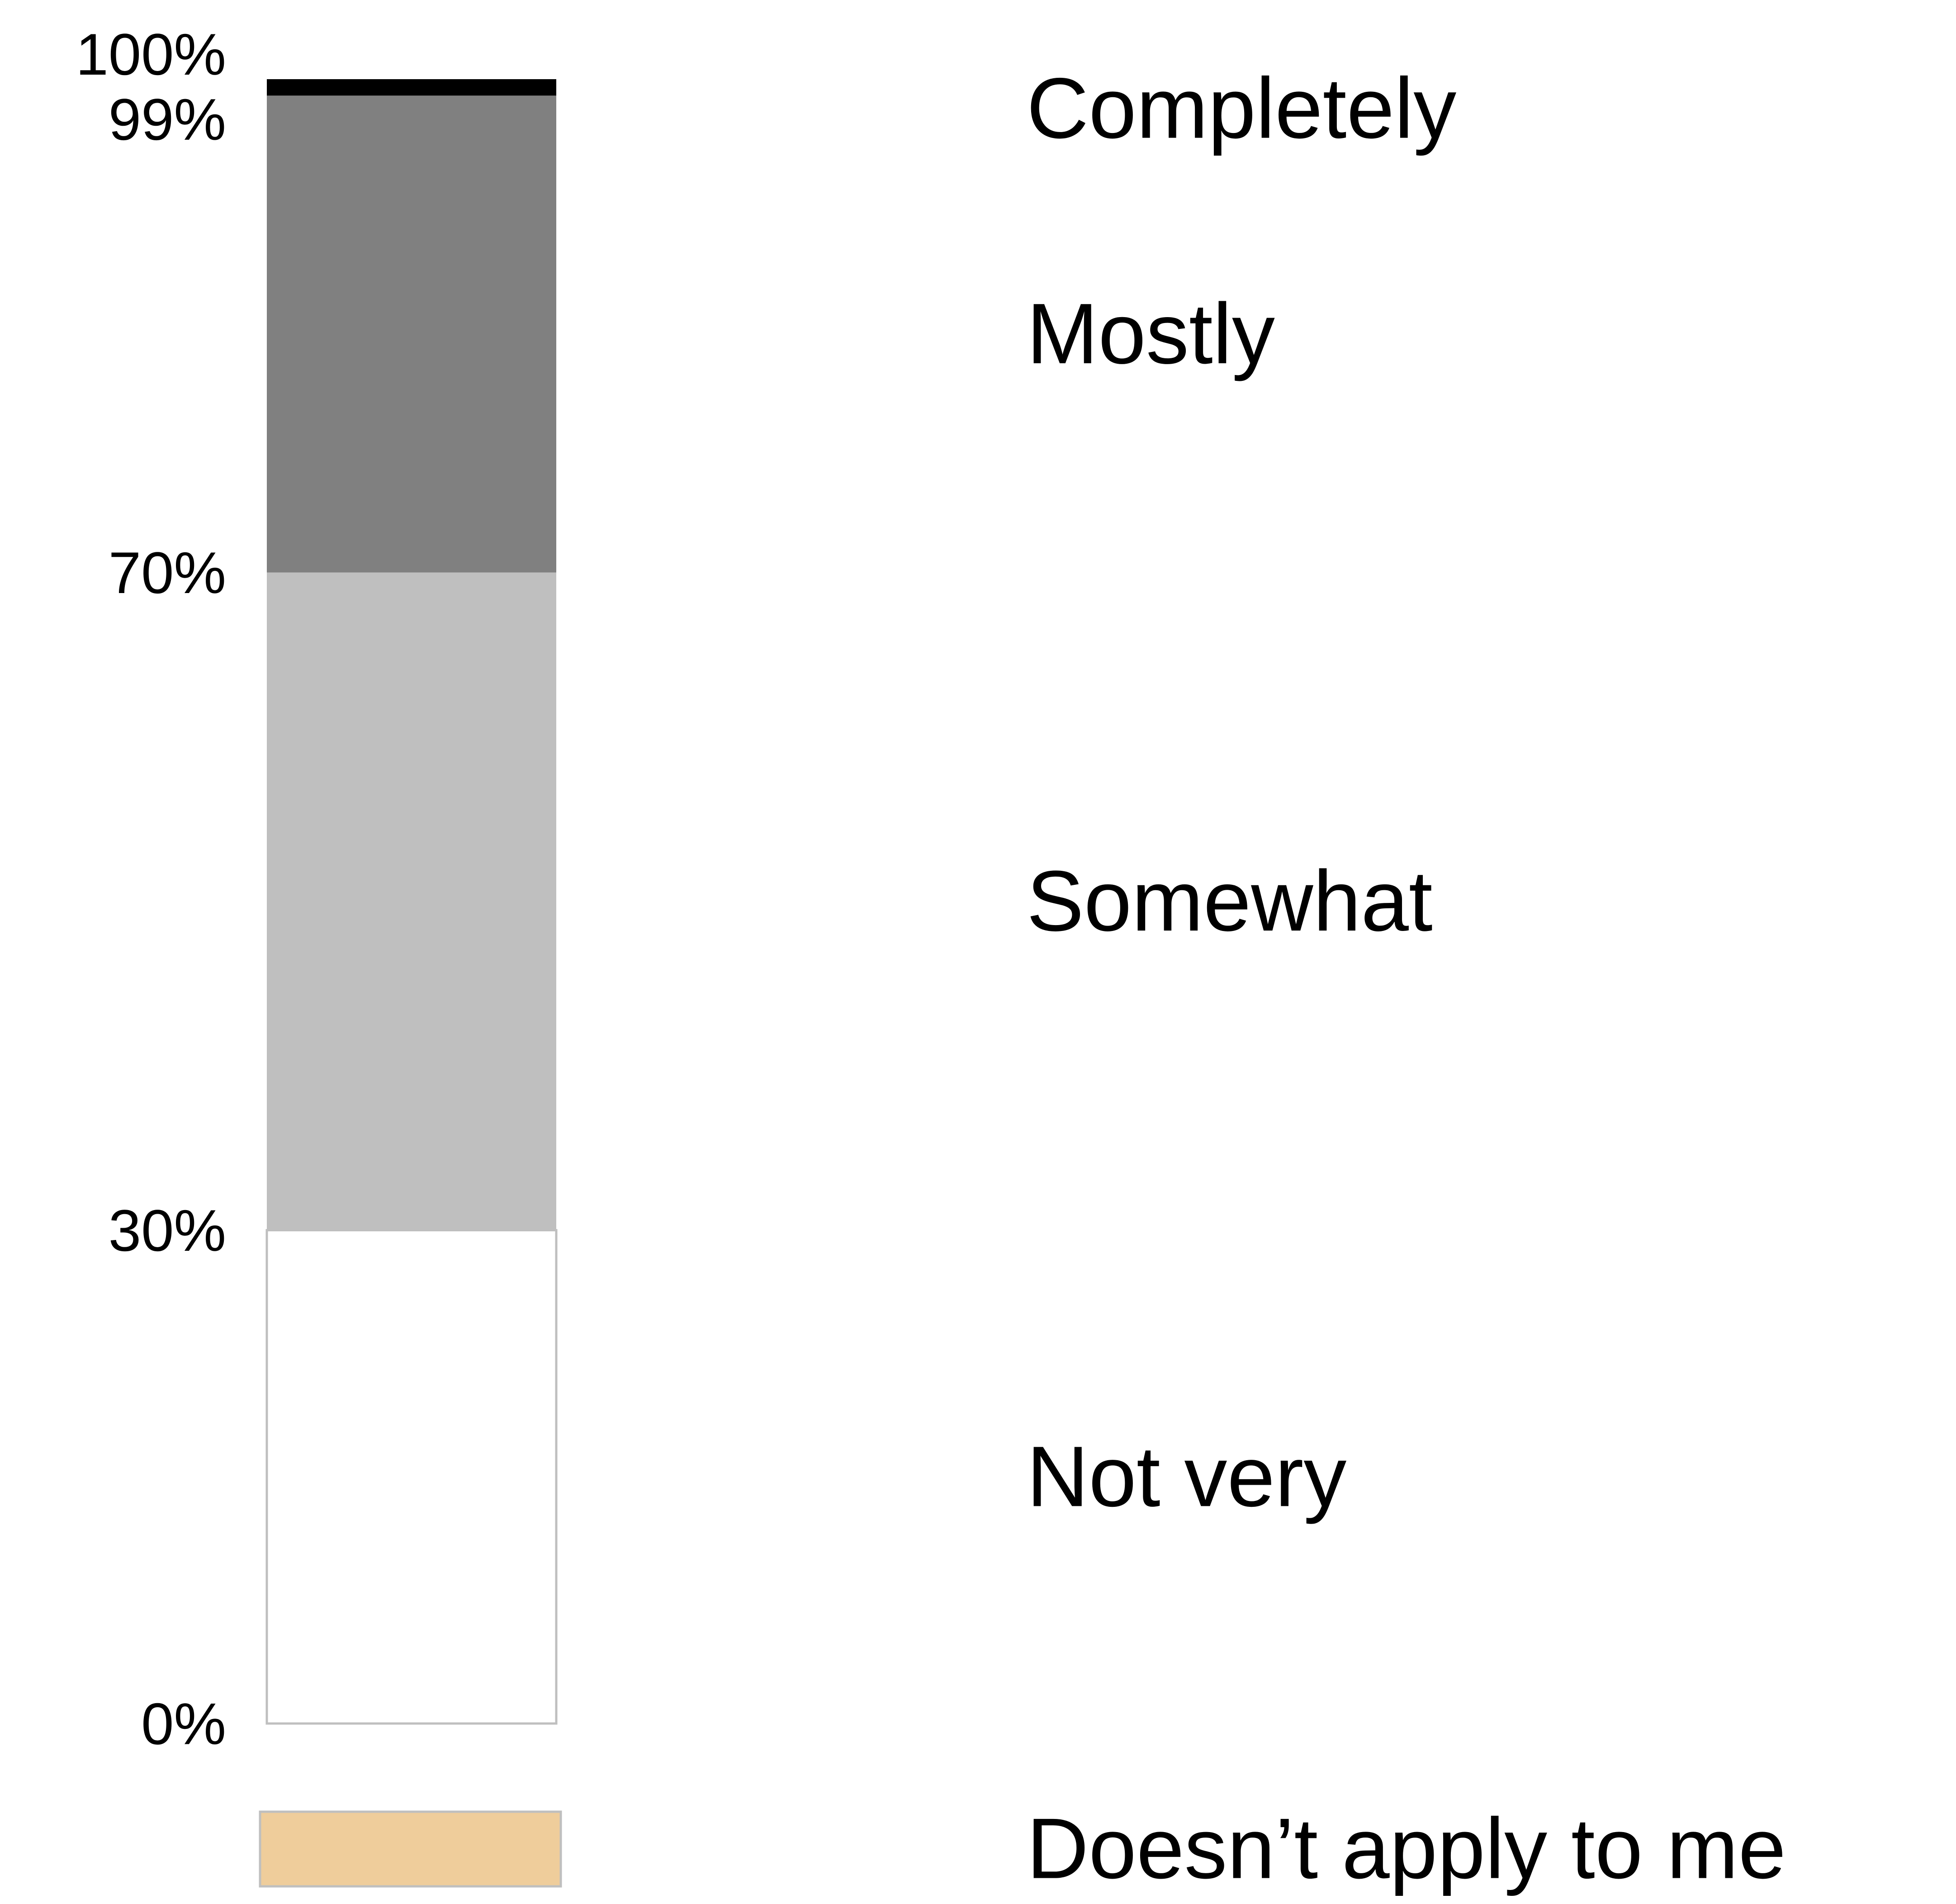 This screenshot has height=1904, width=1956. I want to click on legend-label-not-very: Not very, so click(1186, 1476).